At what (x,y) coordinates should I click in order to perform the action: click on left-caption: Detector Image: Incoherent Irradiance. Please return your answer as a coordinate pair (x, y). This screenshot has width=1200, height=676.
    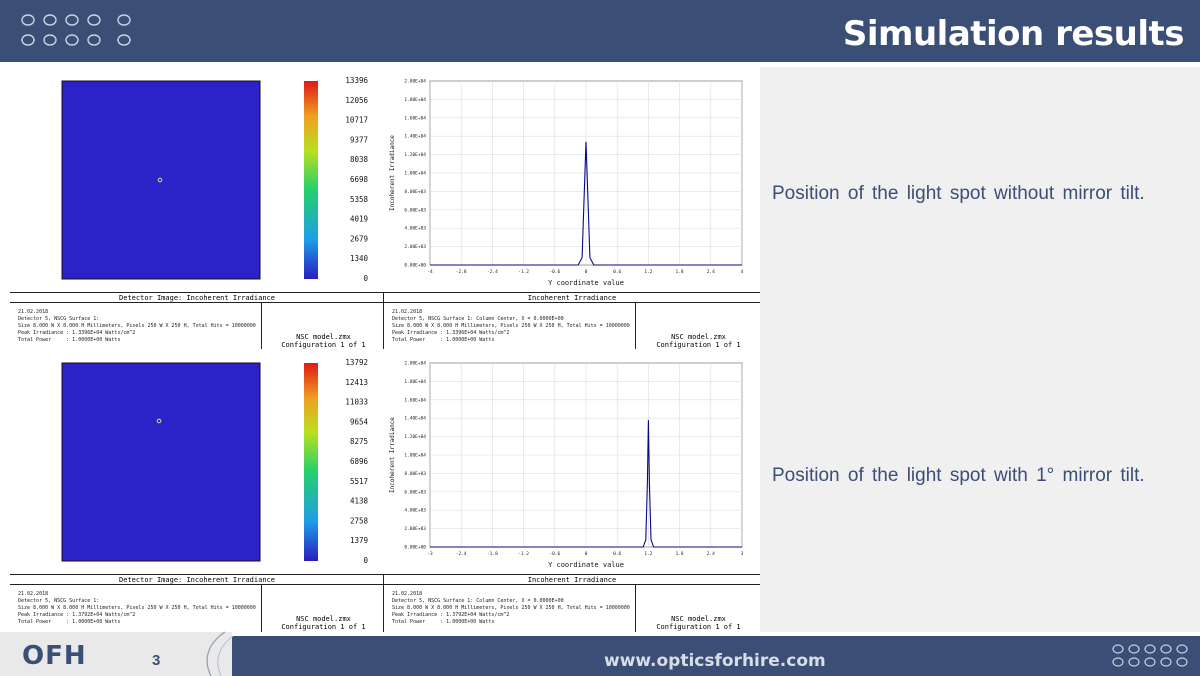
    Looking at the image, I should click on (197, 298).